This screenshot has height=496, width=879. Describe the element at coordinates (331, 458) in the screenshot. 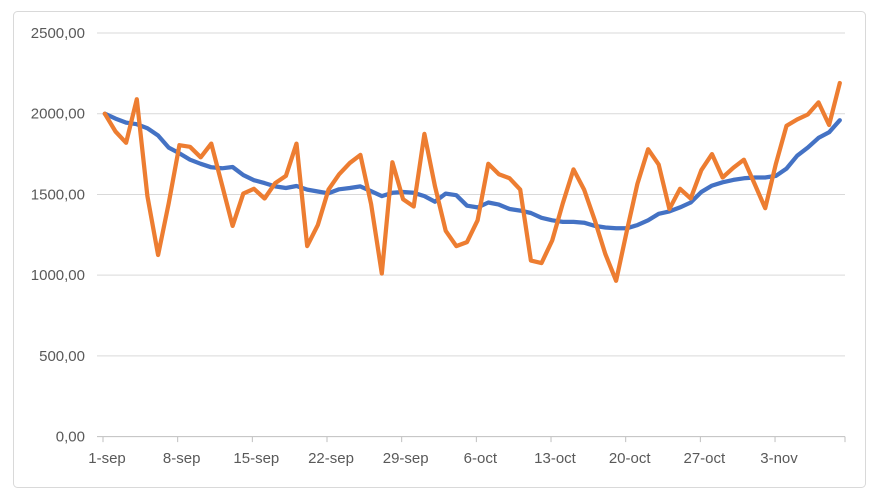

I see `x-axis-tick-label: 22-sep` at that location.